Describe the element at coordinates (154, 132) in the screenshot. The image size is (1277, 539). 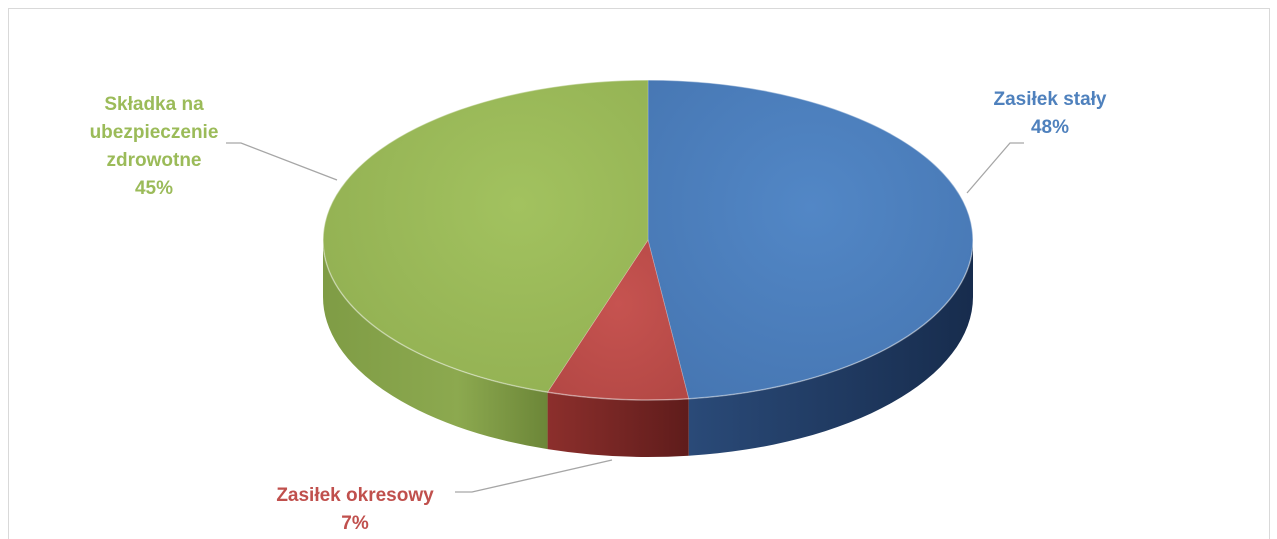
I see `label-skladka-line-2: ubezpieczenie` at that location.